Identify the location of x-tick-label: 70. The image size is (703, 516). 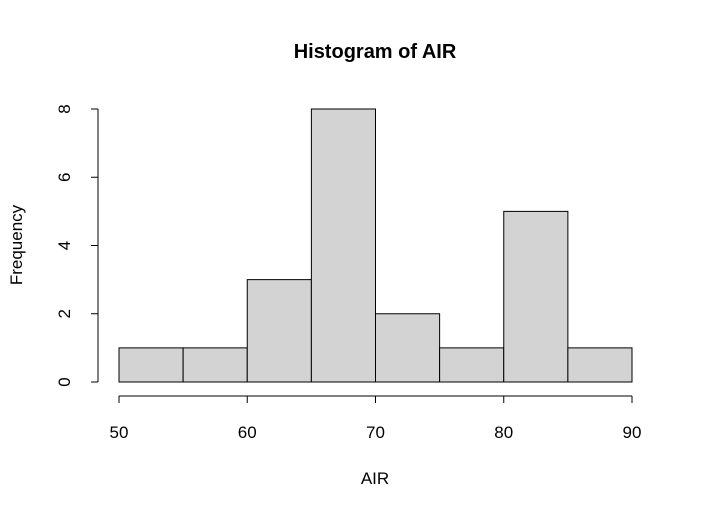
(375, 432).